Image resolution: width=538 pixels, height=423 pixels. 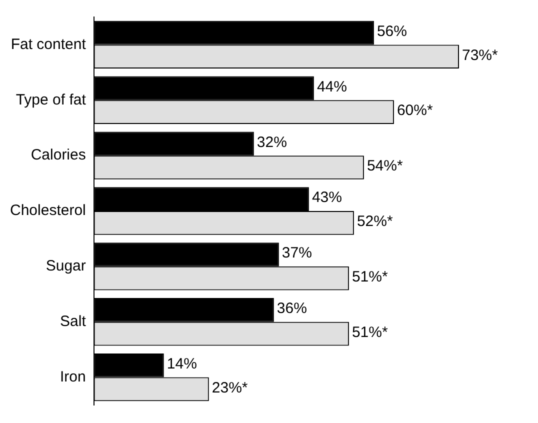 I want to click on y-tick-label: Salt, so click(x=73, y=321).